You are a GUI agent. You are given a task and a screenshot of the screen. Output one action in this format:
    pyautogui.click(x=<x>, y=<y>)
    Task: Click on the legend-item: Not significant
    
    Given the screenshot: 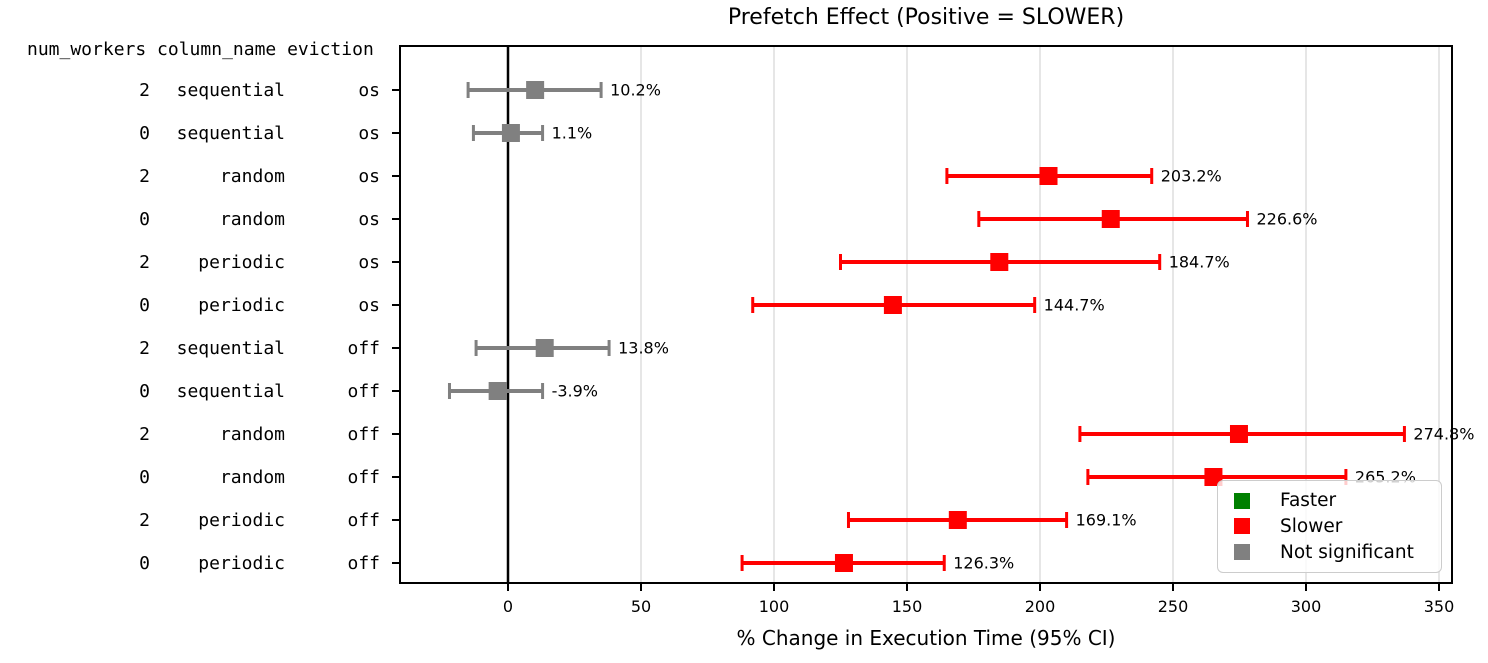 What is the action you would take?
    pyautogui.click(x=1333, y=552)
    